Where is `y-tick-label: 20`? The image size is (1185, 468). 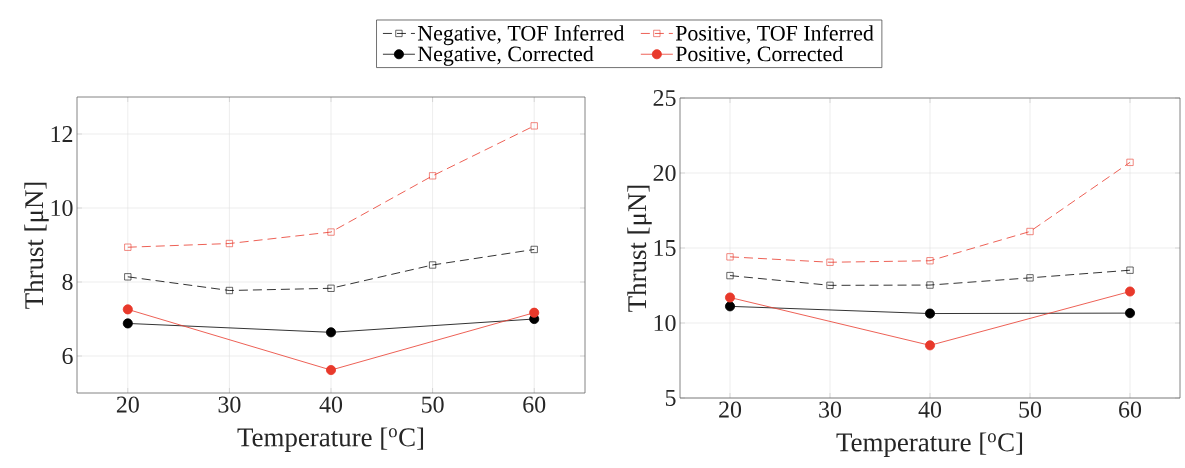
y-tick-label: 20 is located at coordinates (664, 173).